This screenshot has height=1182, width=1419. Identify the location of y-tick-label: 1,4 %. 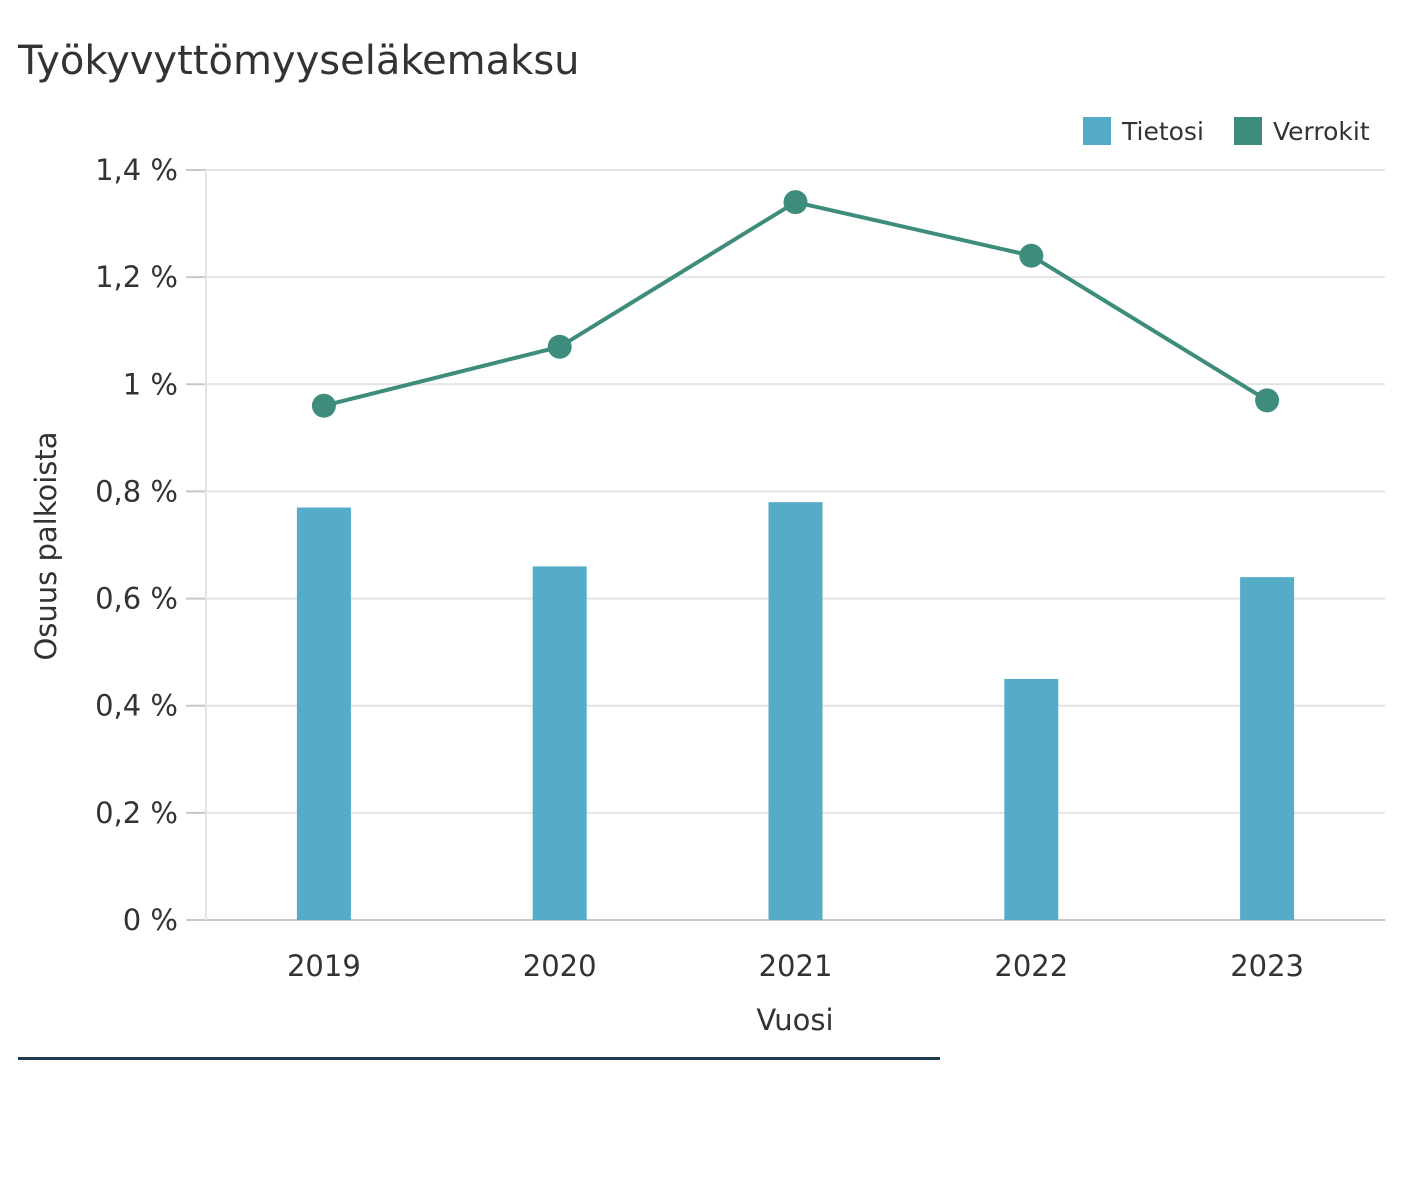
(136, 170).